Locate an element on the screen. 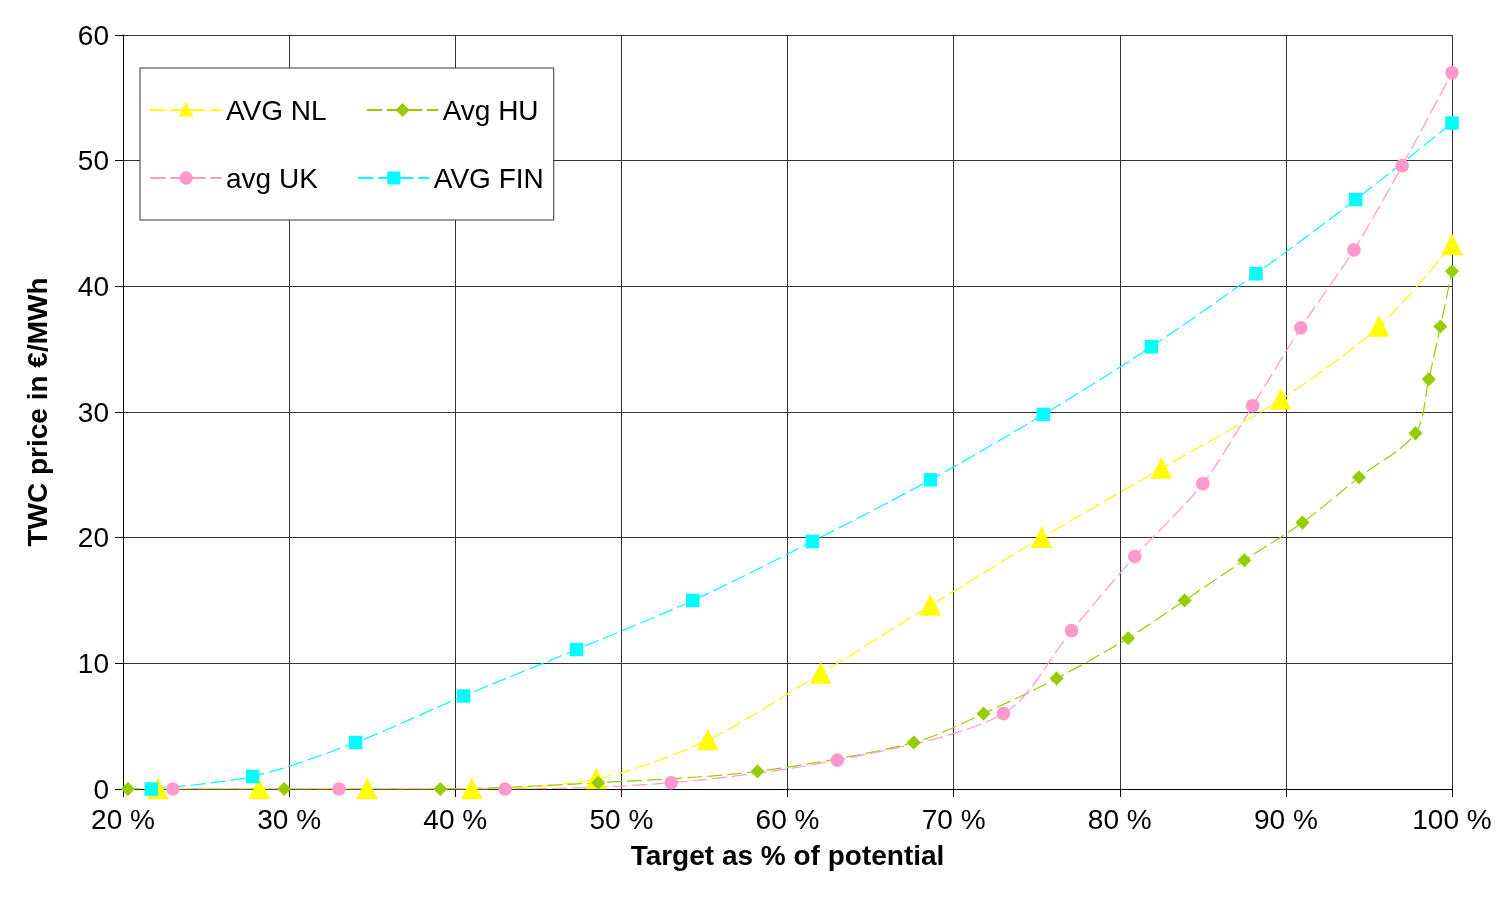 Image resolution: width=1504 pixels, height=902 pixels. y-tick-label: 20 is located at coordinates (93, 538).